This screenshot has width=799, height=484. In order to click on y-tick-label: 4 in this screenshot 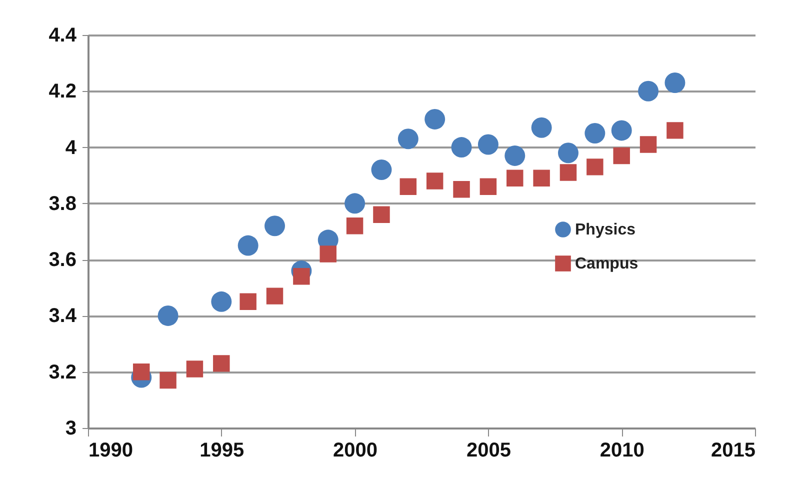, I will do `click(71, 147)`.